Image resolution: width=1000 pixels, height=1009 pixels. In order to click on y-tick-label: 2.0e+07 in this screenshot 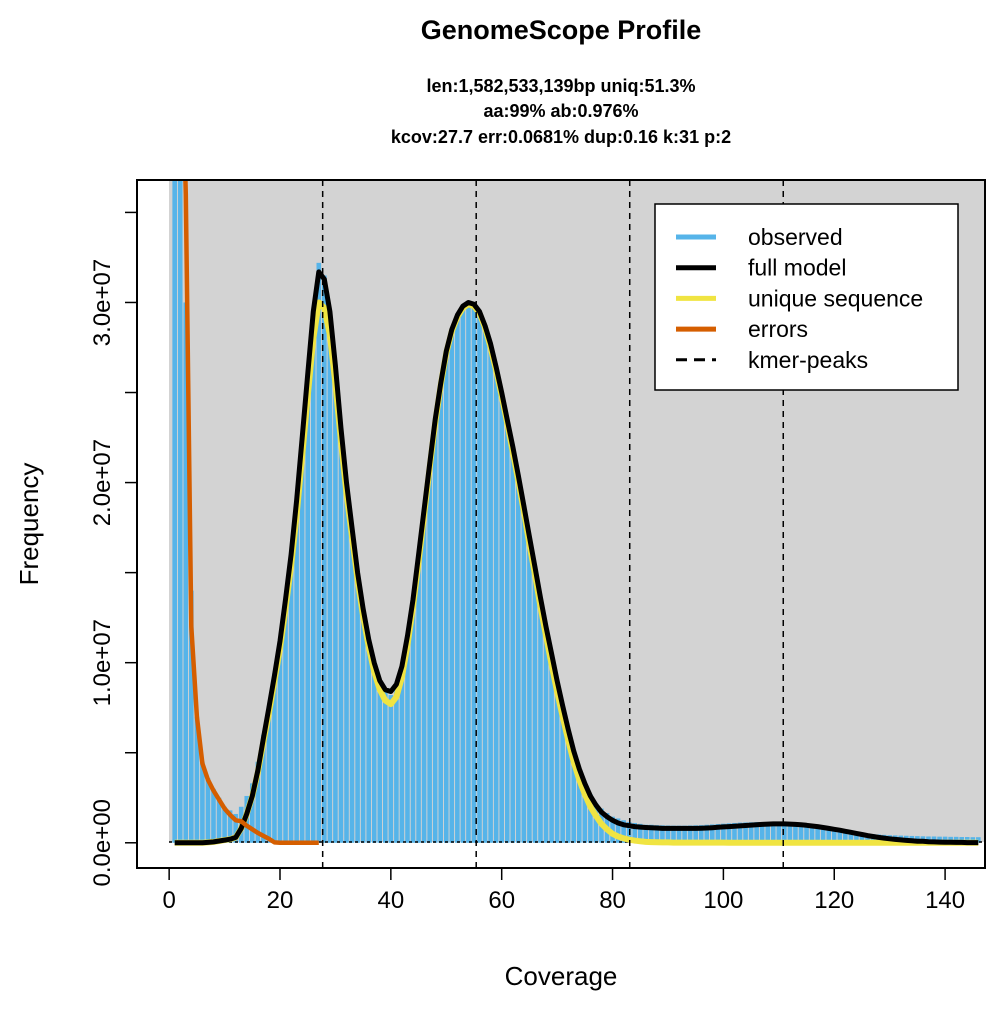, I will do `click(102, 482)`.